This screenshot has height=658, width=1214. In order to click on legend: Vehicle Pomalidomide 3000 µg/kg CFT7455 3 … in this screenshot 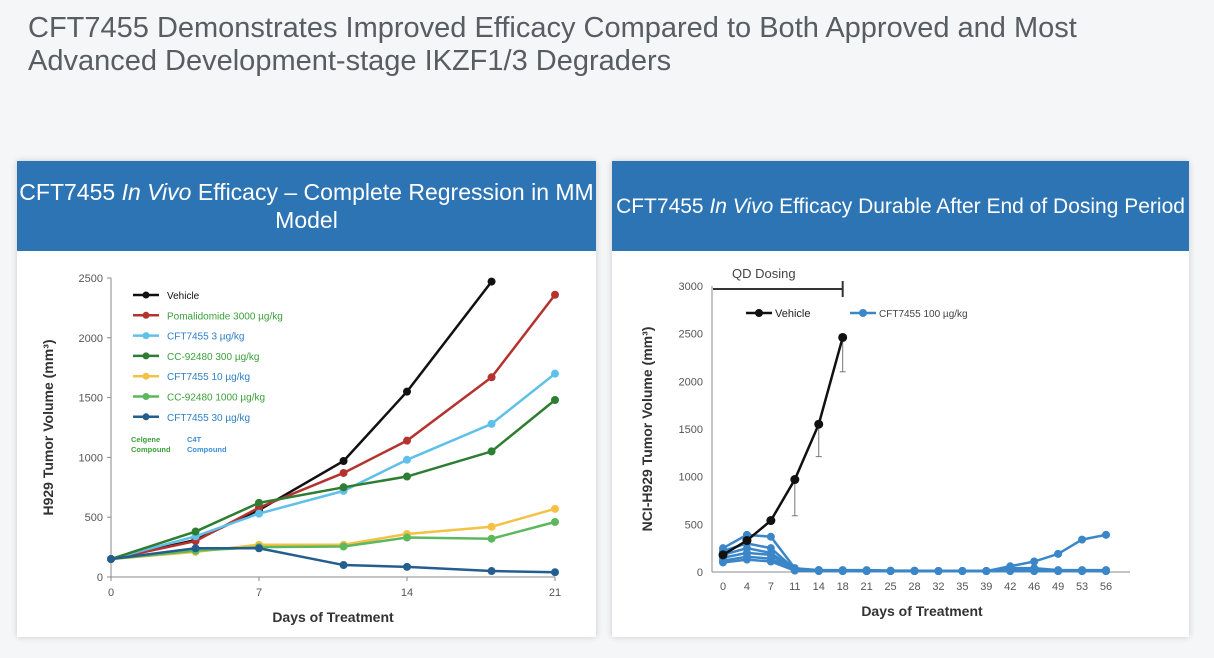, I will do `click(208, 357)`.